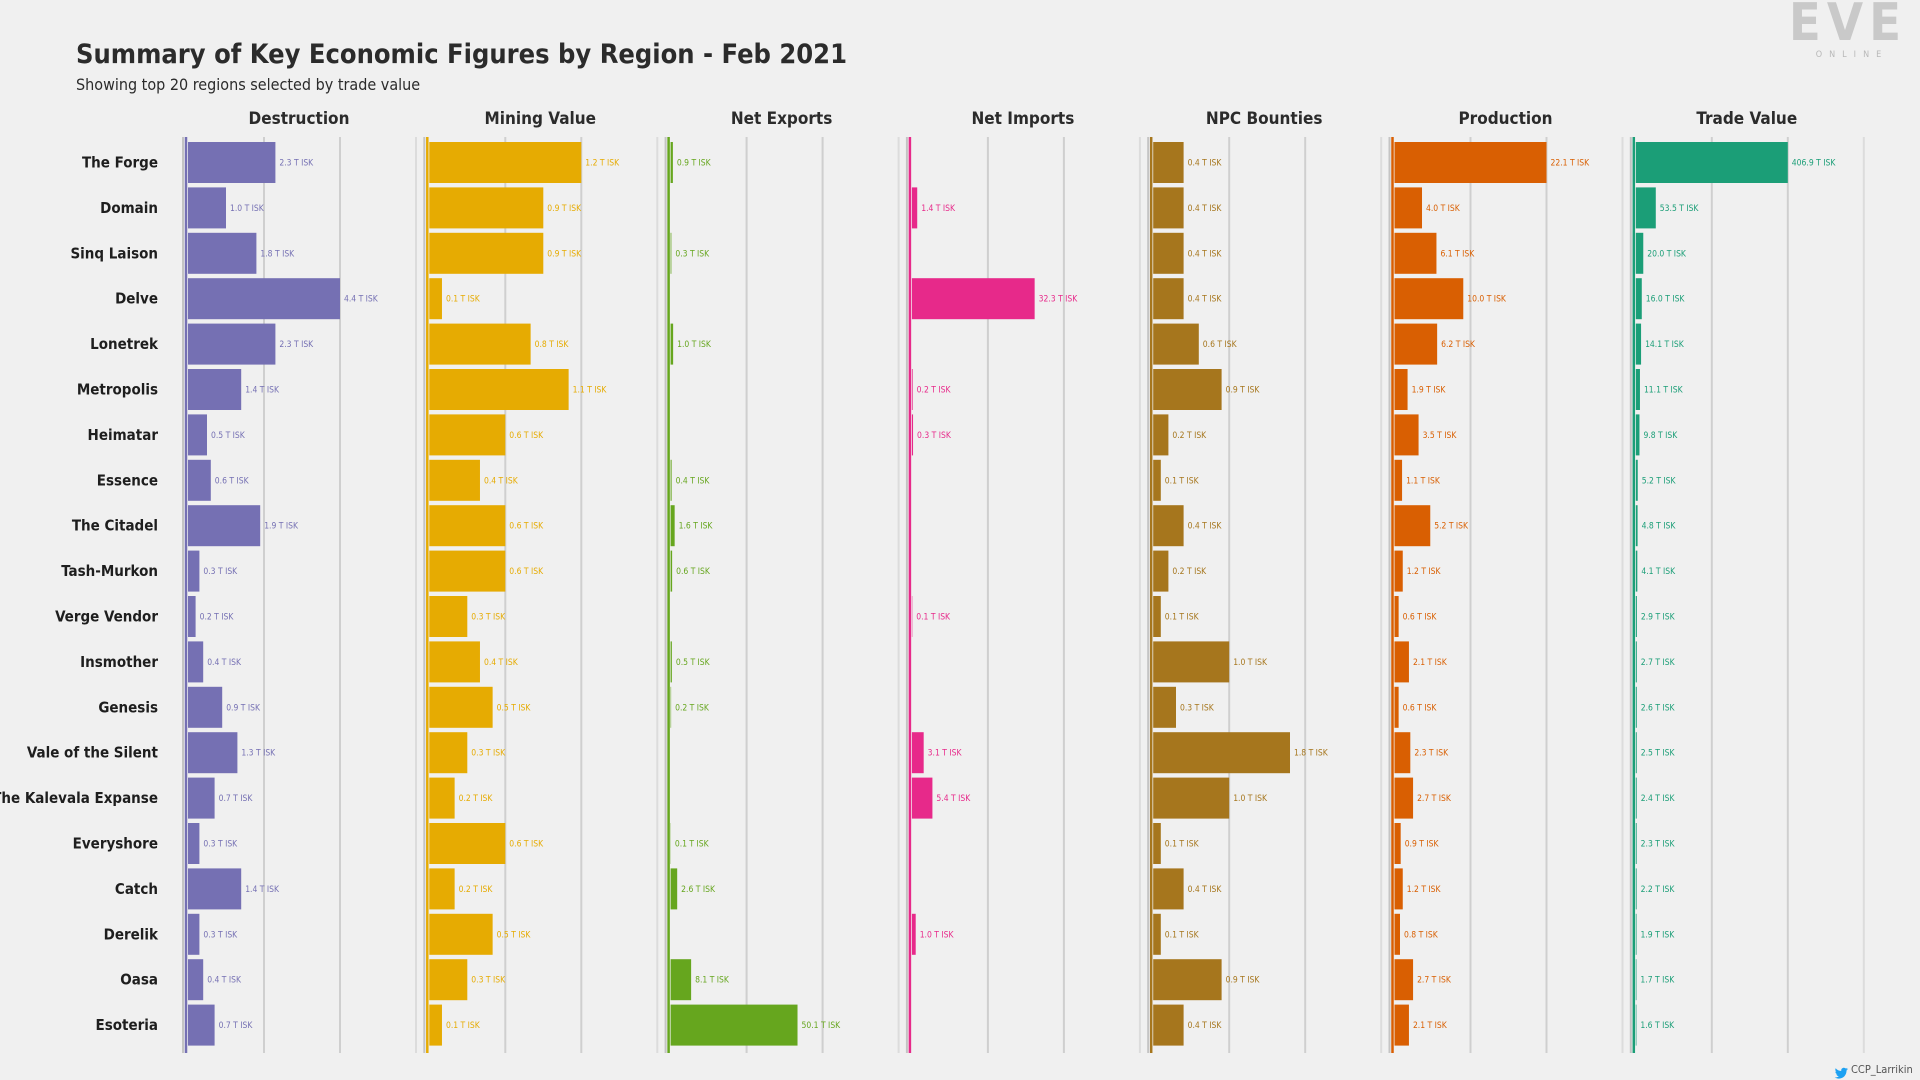 This screenshot has height=1080, width=1920. Describe the element at coordinates (123, 435) in the screenshot. I see `region-label: Heimatar` at that location.